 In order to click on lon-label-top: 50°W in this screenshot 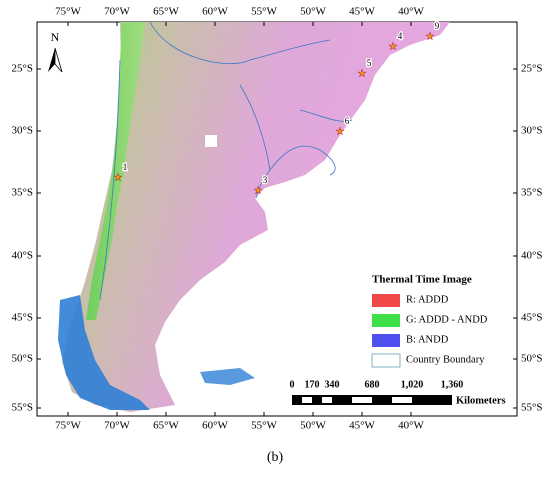, I will do `click(313, 12)`.